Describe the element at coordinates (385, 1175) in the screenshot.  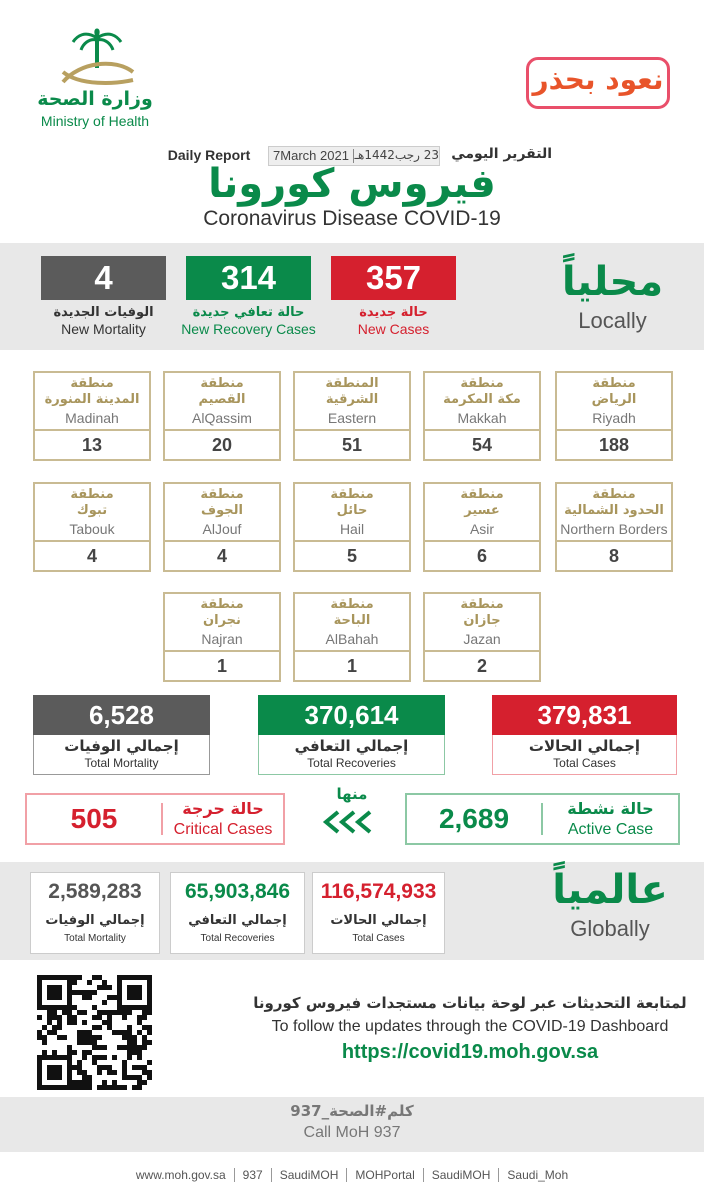
I see `footer-link: MOHPortal` at that location.